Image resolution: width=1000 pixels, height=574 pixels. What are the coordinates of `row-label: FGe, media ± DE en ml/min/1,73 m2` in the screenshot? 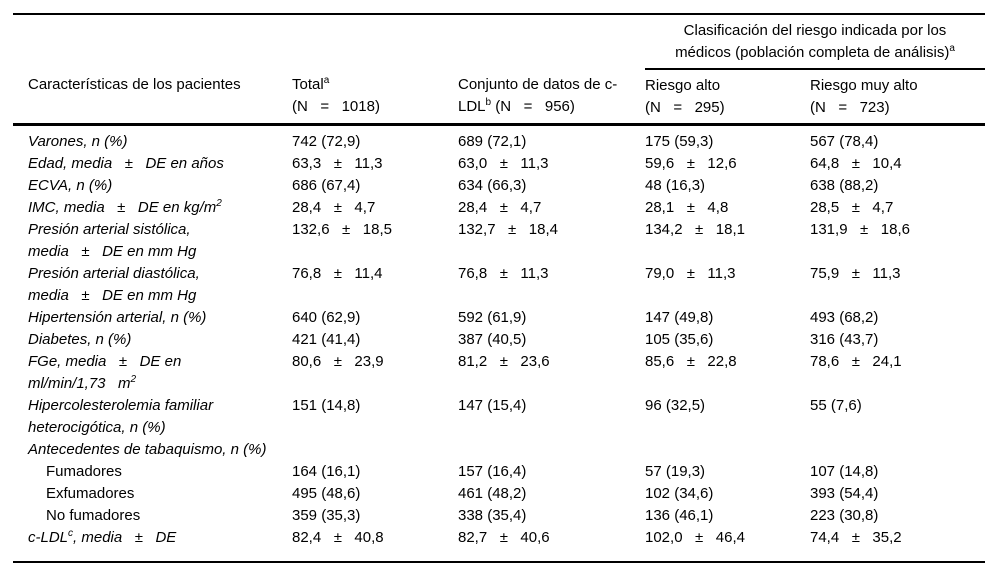 It's located at (105, 372).